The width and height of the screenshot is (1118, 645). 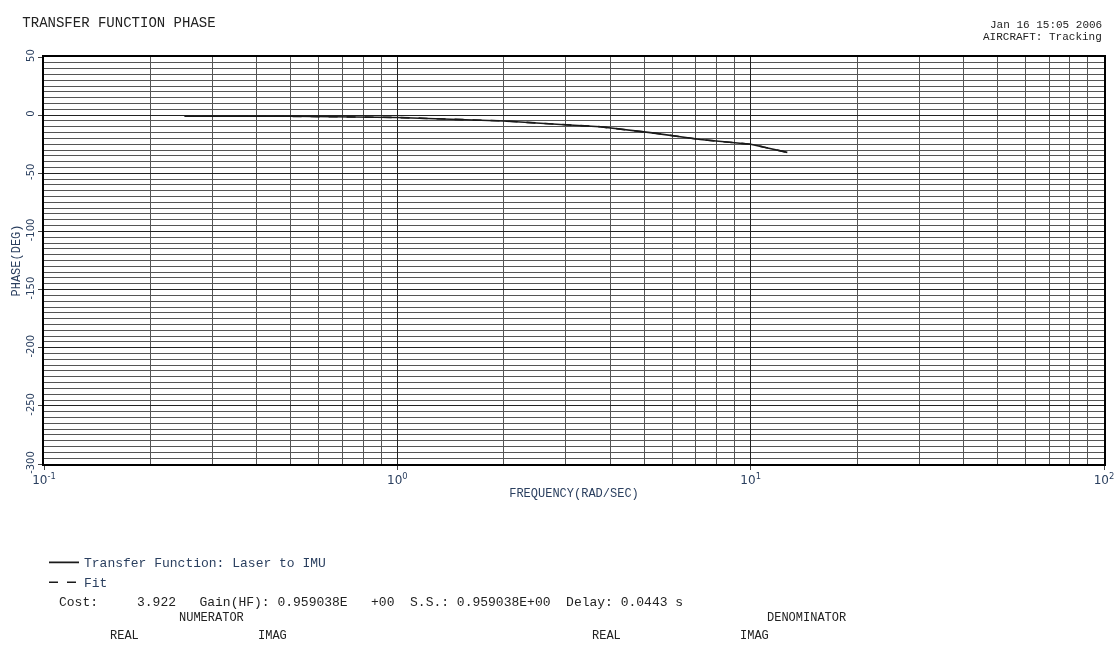 What do you see at coordinates (371, 602) in the screenshot?
I see `text: Cost: 3.922 Gain(HF): 0.959038E +00 S.S.: 0.959038E+00 Delay: 0.0443 s` at bounding box center [371, 602].